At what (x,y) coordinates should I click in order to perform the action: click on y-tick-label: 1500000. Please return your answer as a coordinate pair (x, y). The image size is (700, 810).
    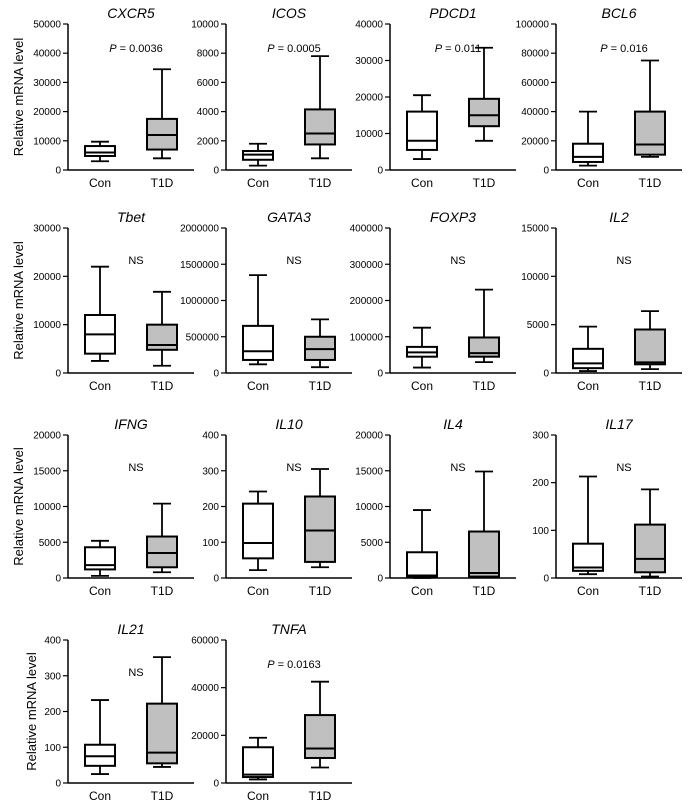
    Looking at the image, I should click on (199, 265).